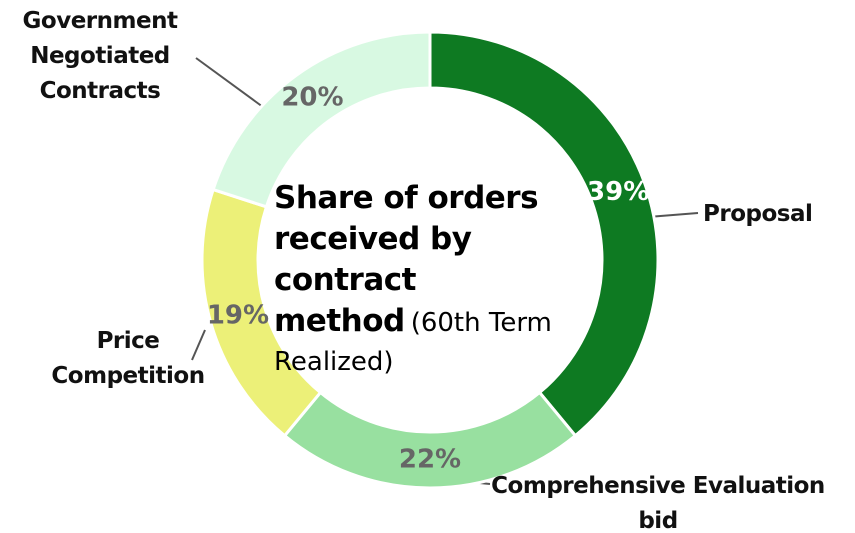 The image size is (855, 533). I want to click on category-label: Price Competition, so click(128, 358).